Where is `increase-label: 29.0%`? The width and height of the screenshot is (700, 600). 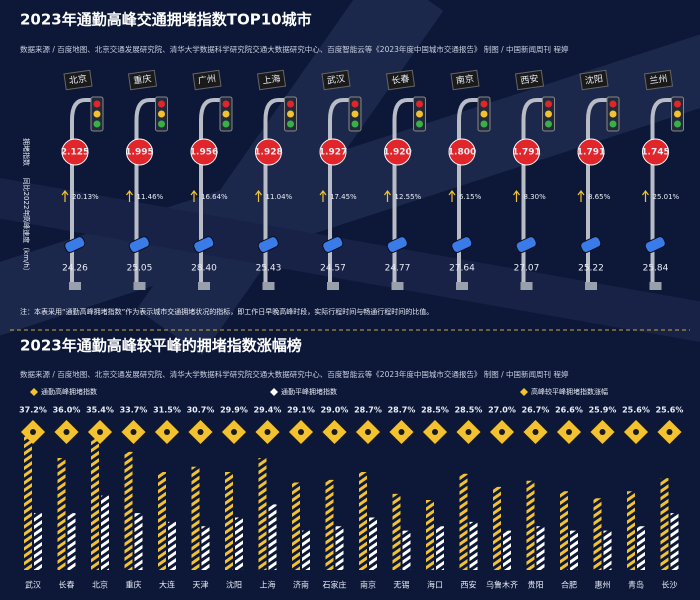
increase-label: 29.0% is located at coordinates (335, 410).